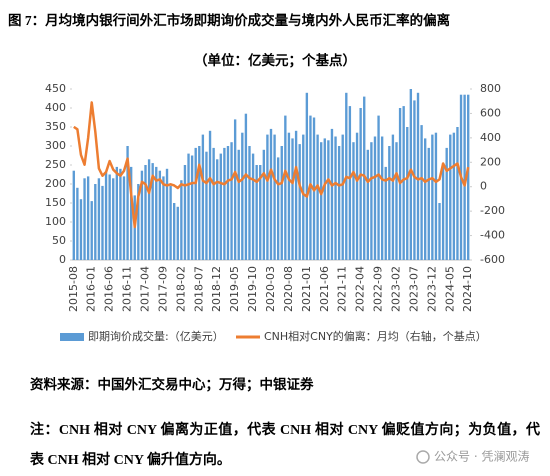 The image size is (550, 476). Describe the element at coordinates (375, 336) in the screenshot. I see `legend-label: CNH相对CNY的偏离：月均（右轴，个基点）` at that location.